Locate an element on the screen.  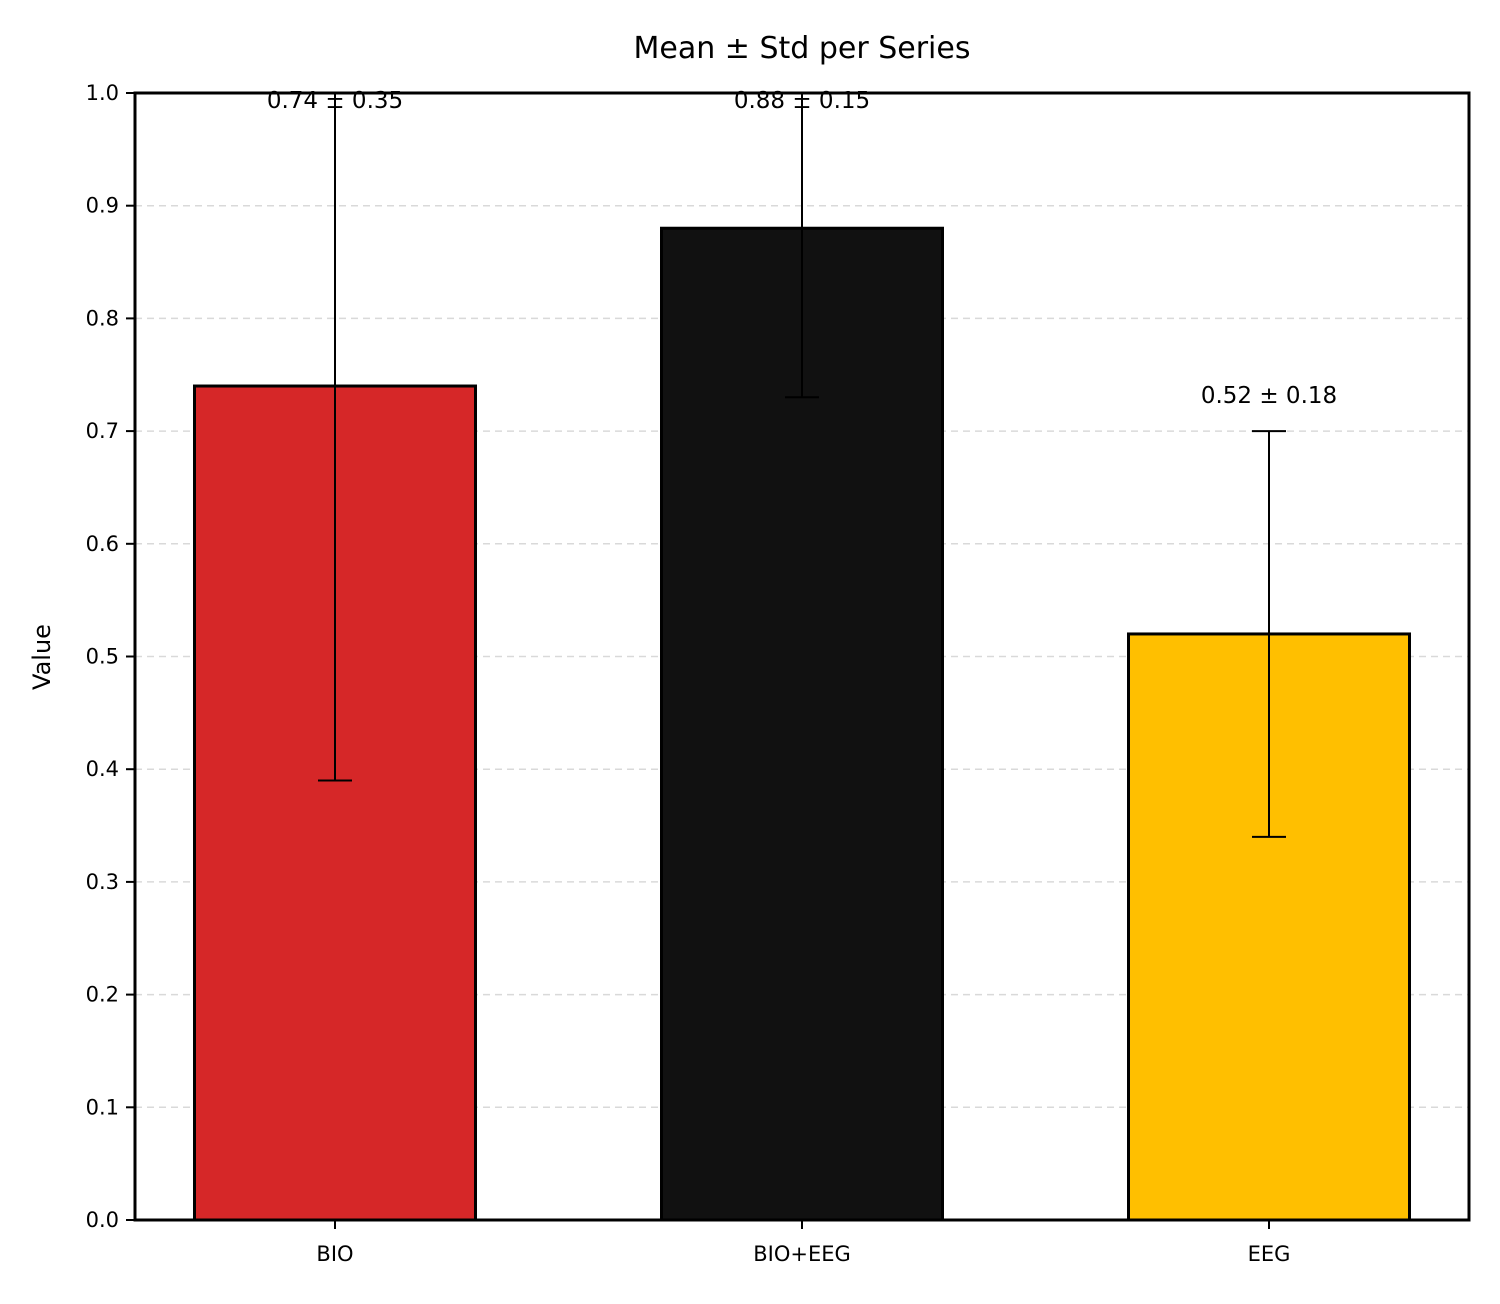
y-tick-label: 0.6 is located at coordinates (102, 544).